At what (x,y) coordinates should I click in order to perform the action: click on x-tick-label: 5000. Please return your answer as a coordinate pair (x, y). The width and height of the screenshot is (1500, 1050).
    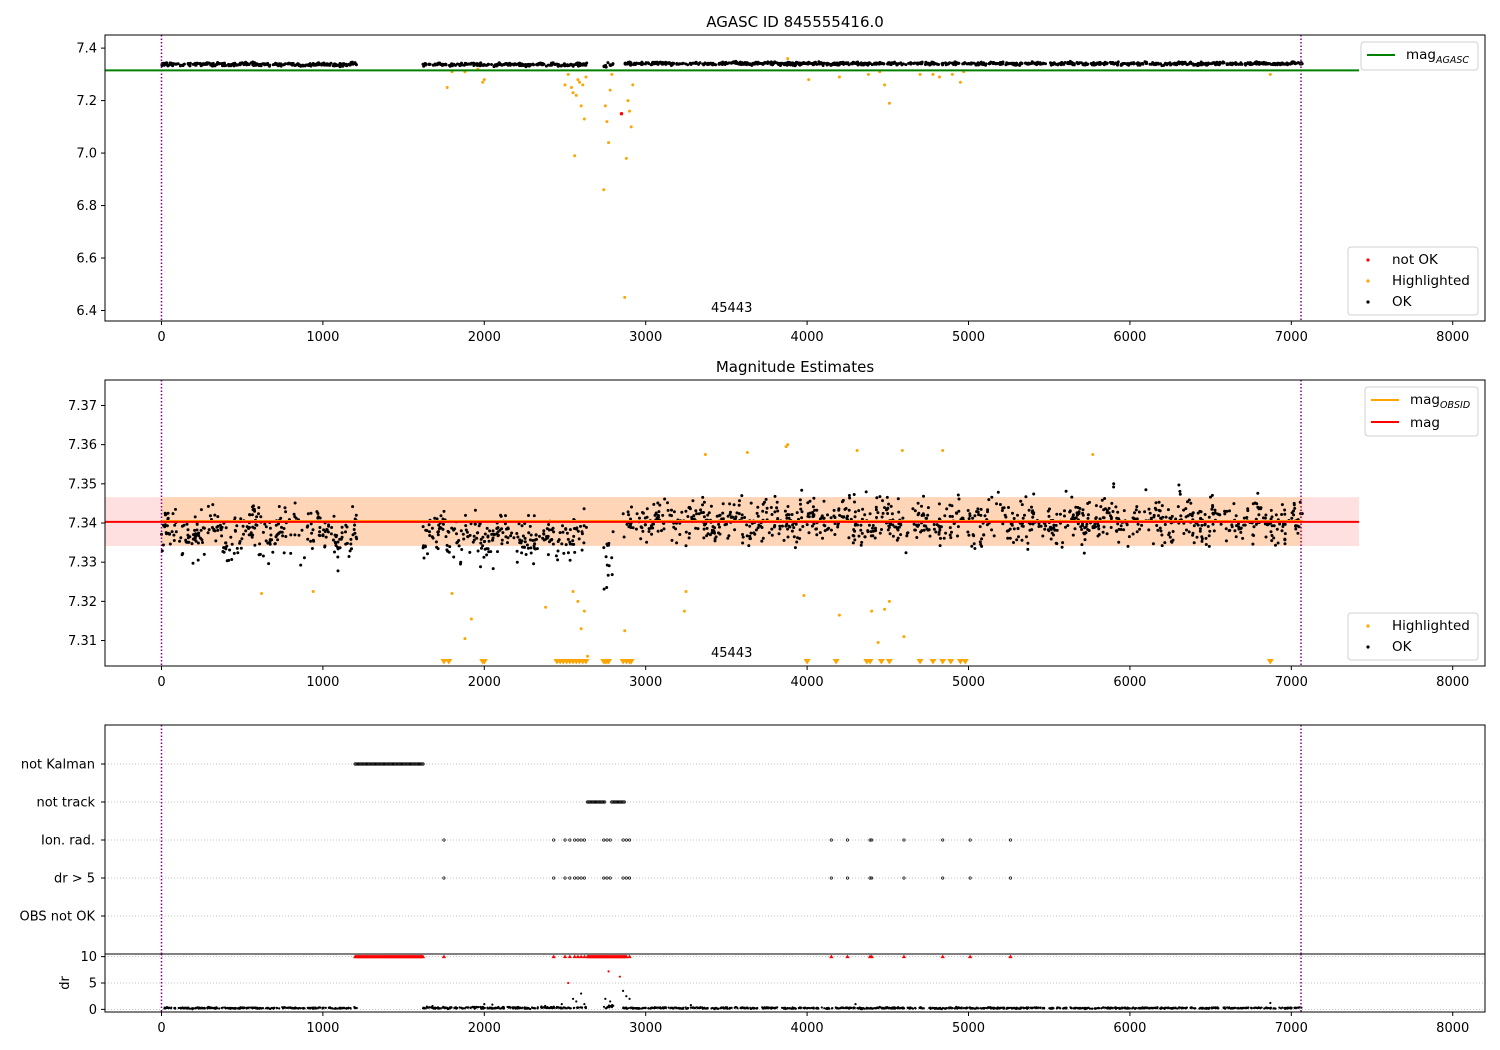
    Looking at the image, I should click on (968, 337).